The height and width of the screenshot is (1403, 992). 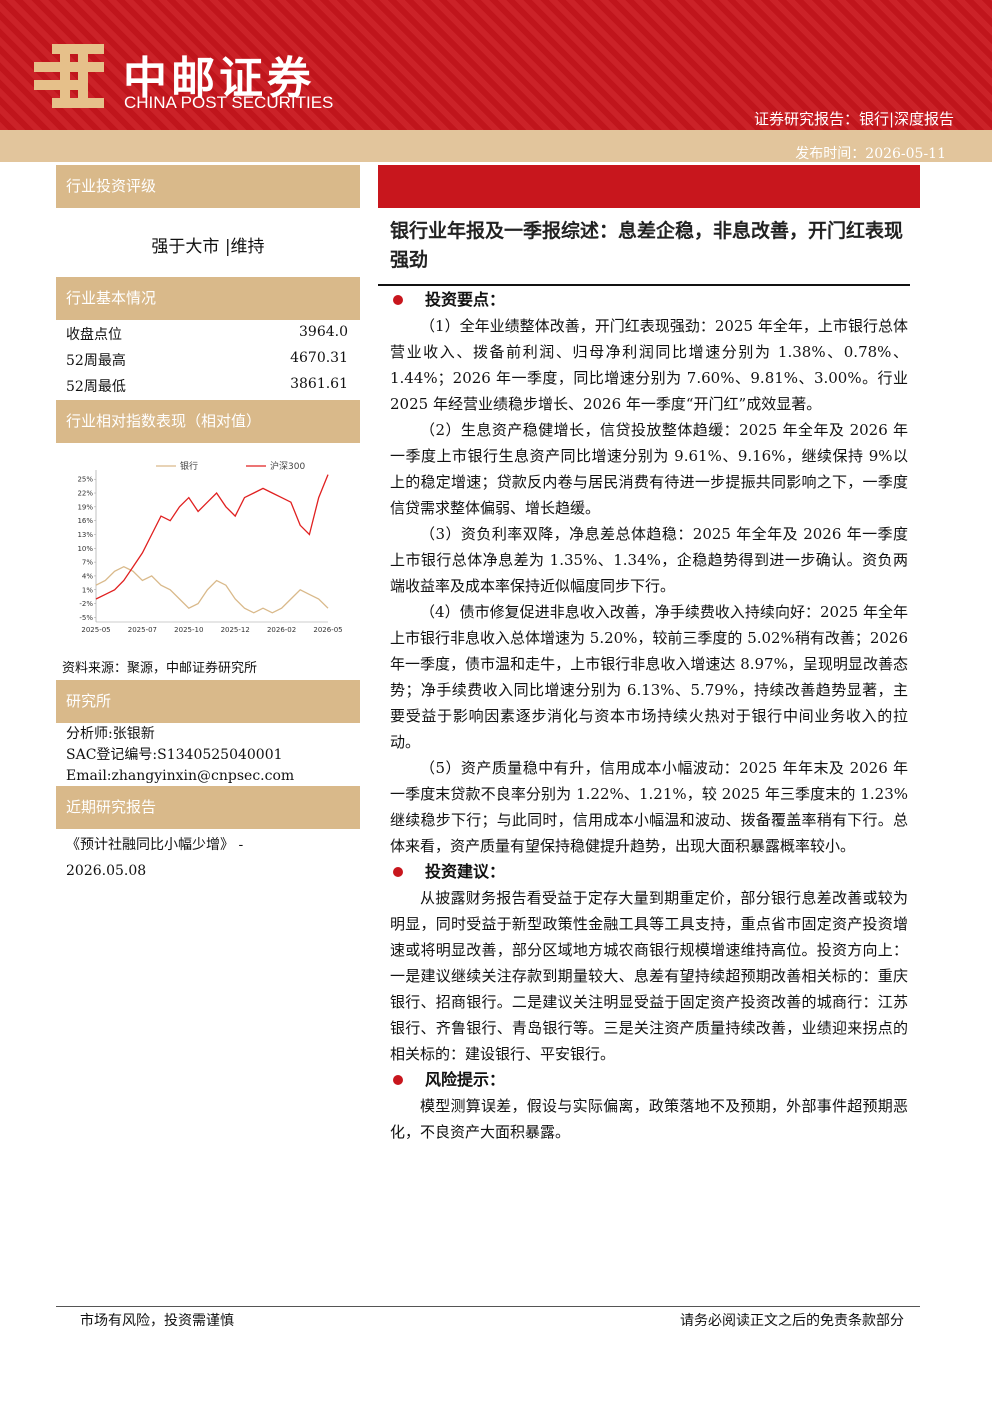 What do you see at coordinates (649, 186) in the screenshot?
I see `title-bar` at bounding box center [649, 186].